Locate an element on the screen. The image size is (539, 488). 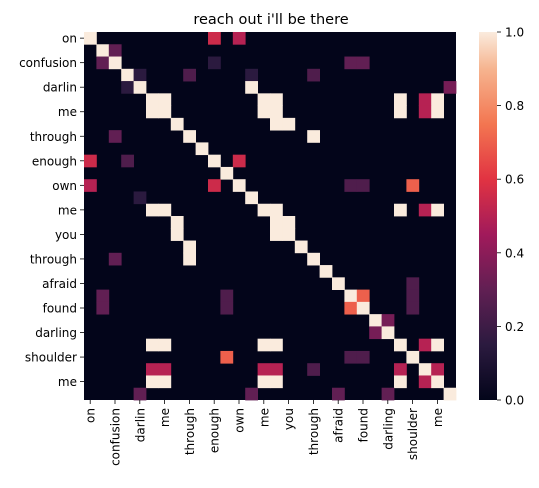
row-label: through is located at coordinates (53, 137).